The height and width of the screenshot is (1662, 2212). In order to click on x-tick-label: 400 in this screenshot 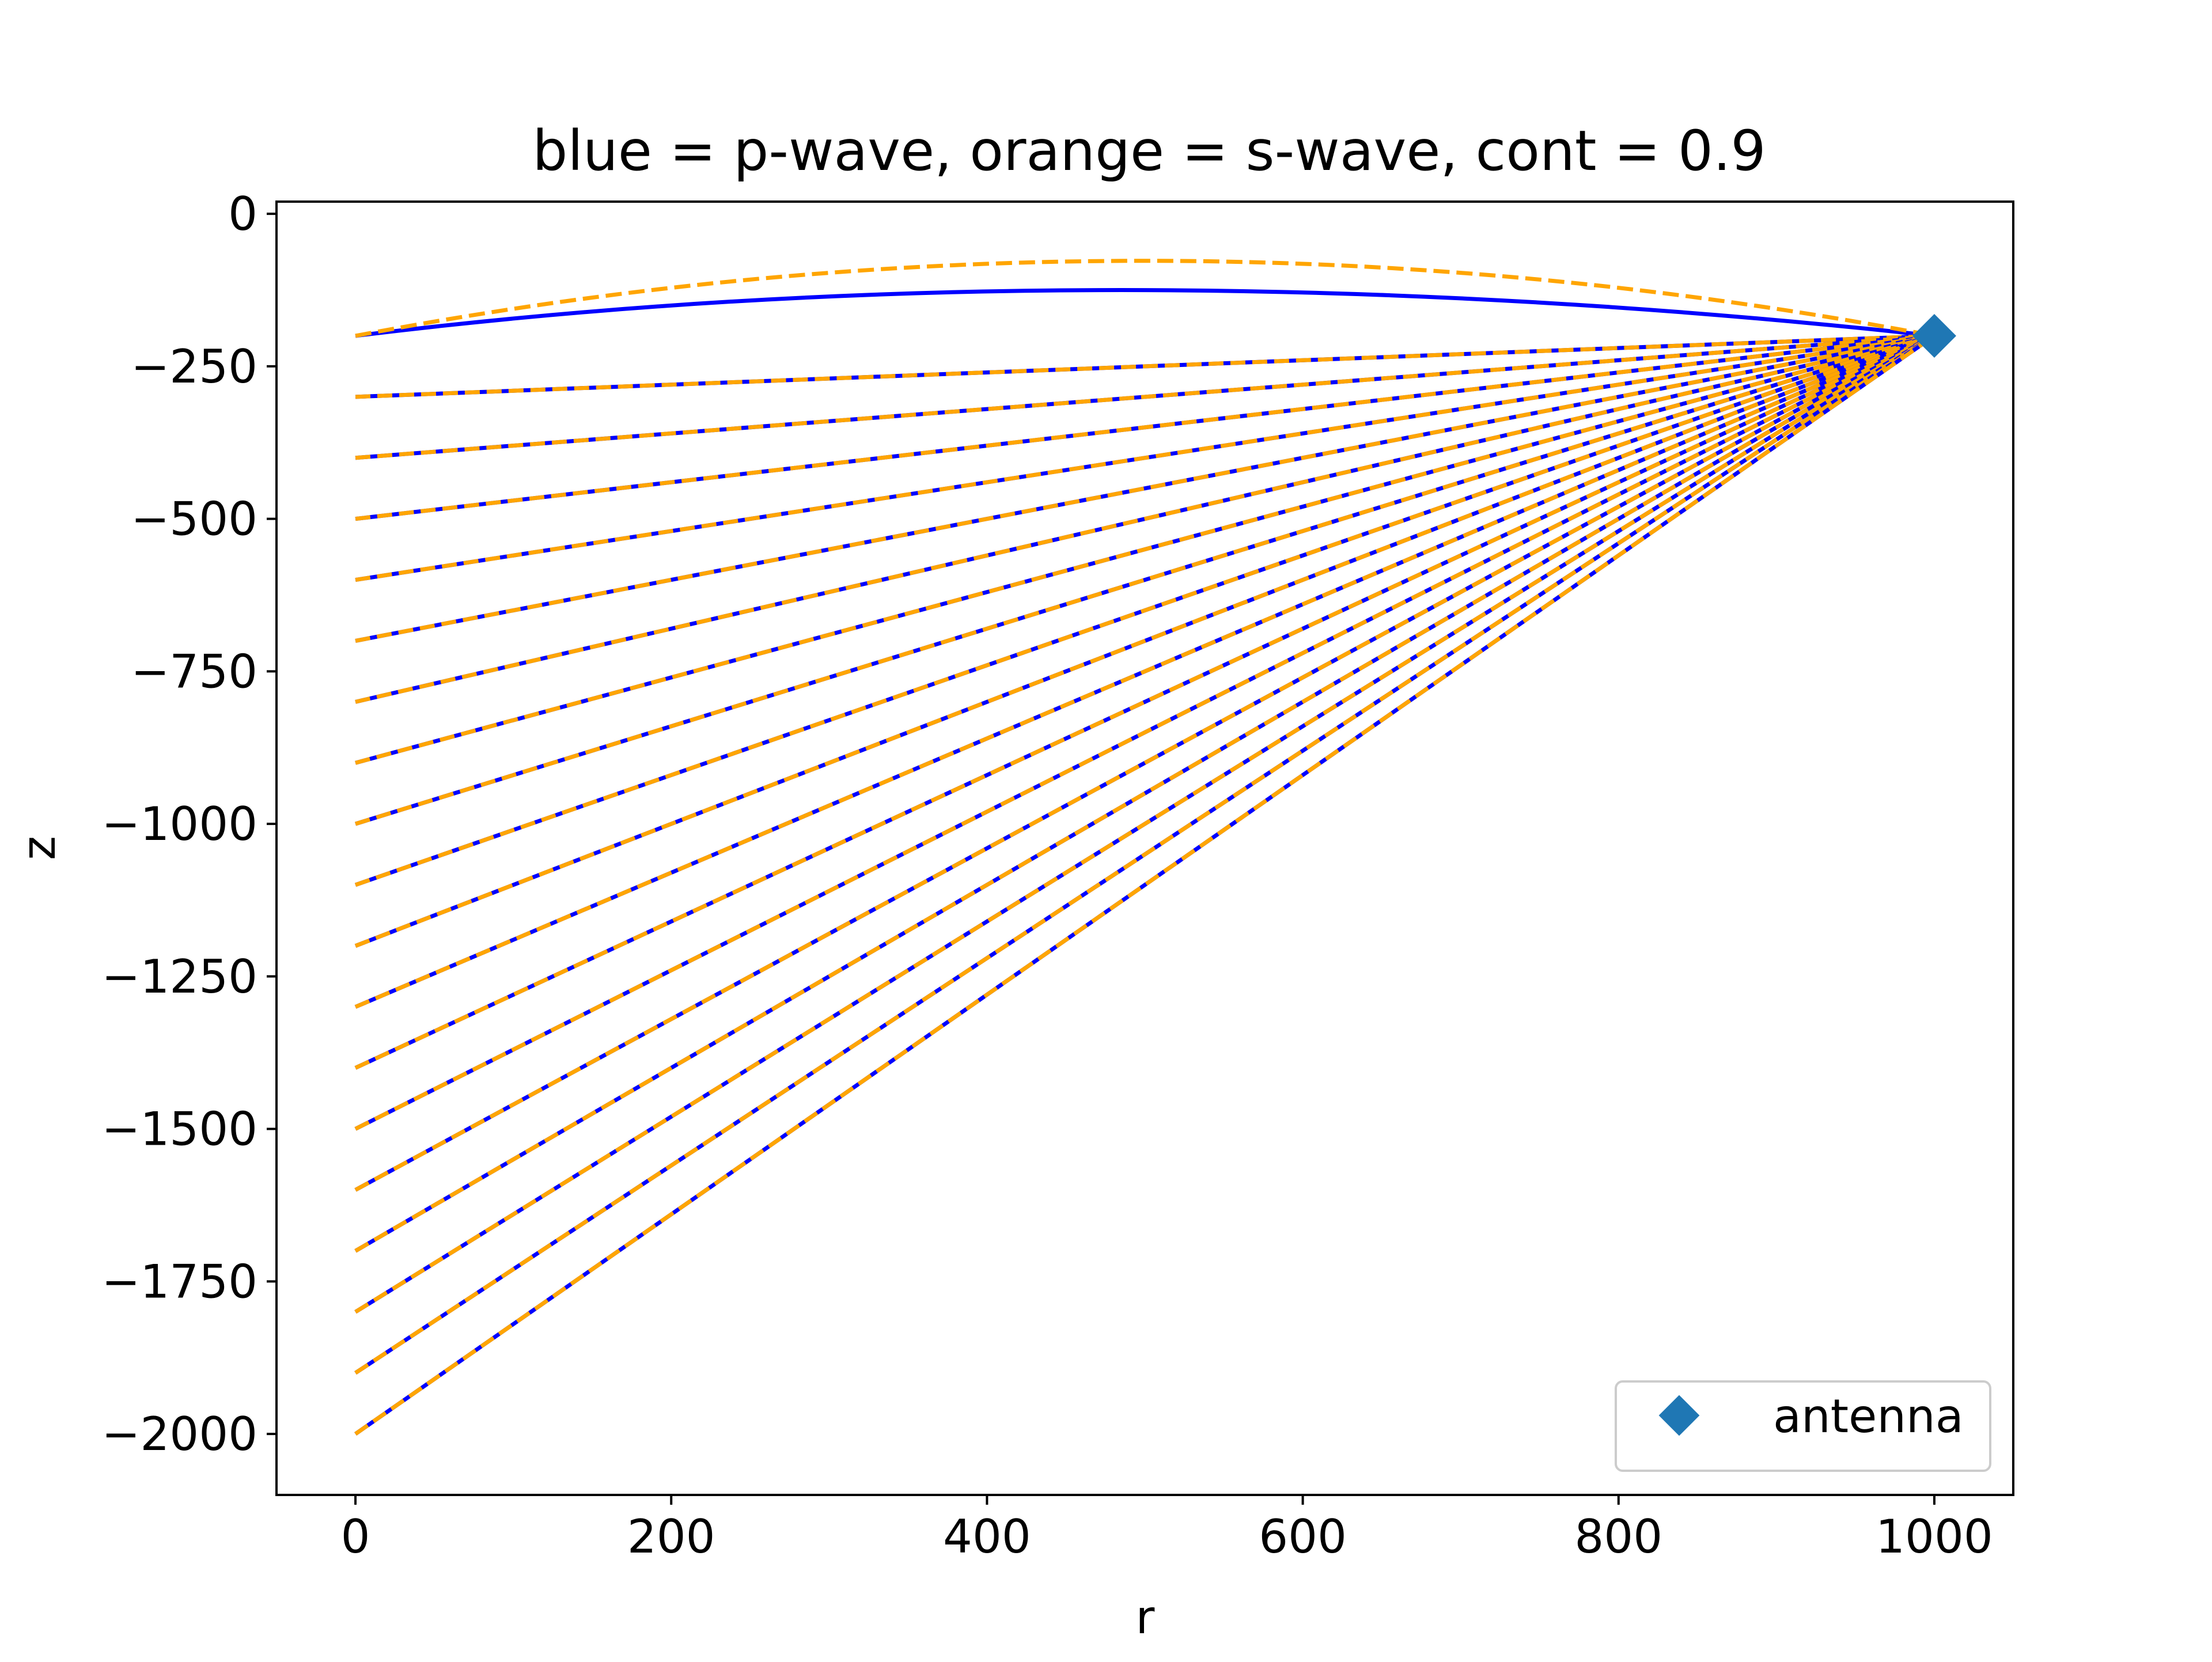, I will do `click(987, 1537)`.